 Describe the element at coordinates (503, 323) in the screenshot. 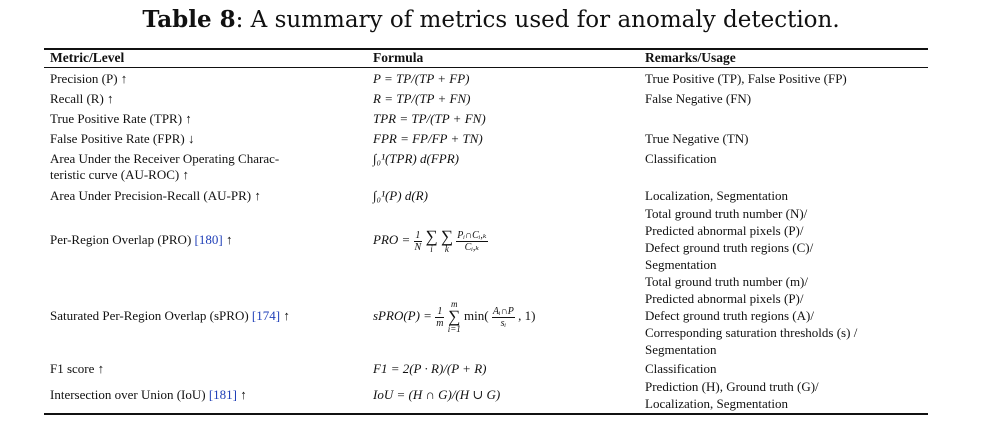

I see `spro-frac-sat-den: sᵢ` at that location.